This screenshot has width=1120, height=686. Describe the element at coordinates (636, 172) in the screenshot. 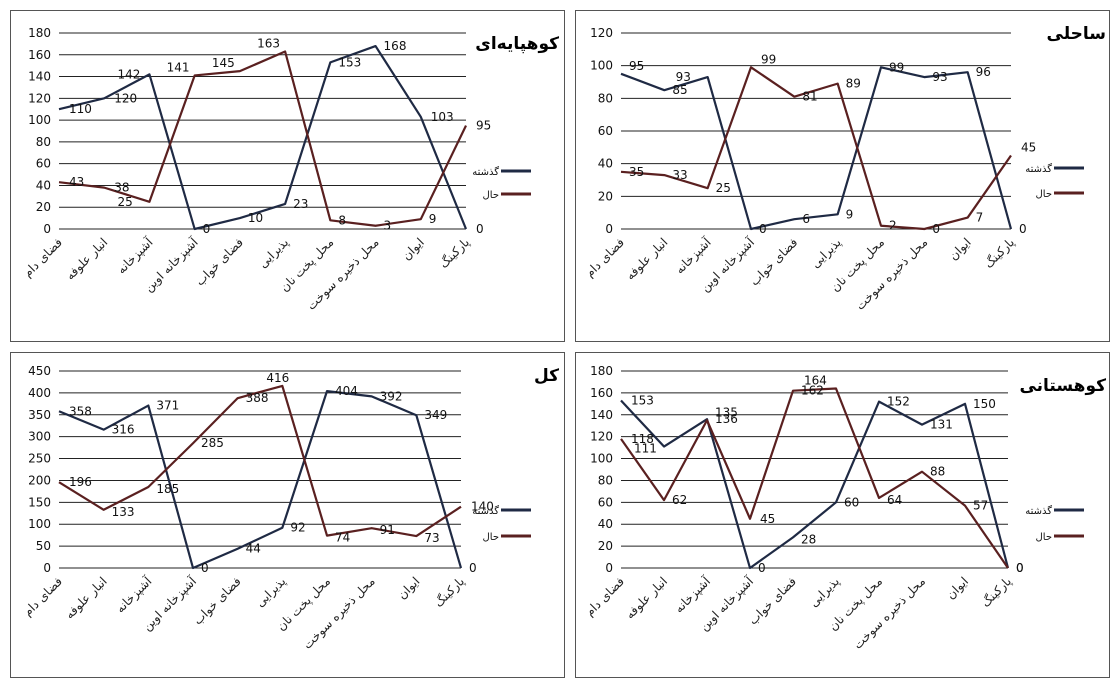

I see `data-label: 35` at that location.